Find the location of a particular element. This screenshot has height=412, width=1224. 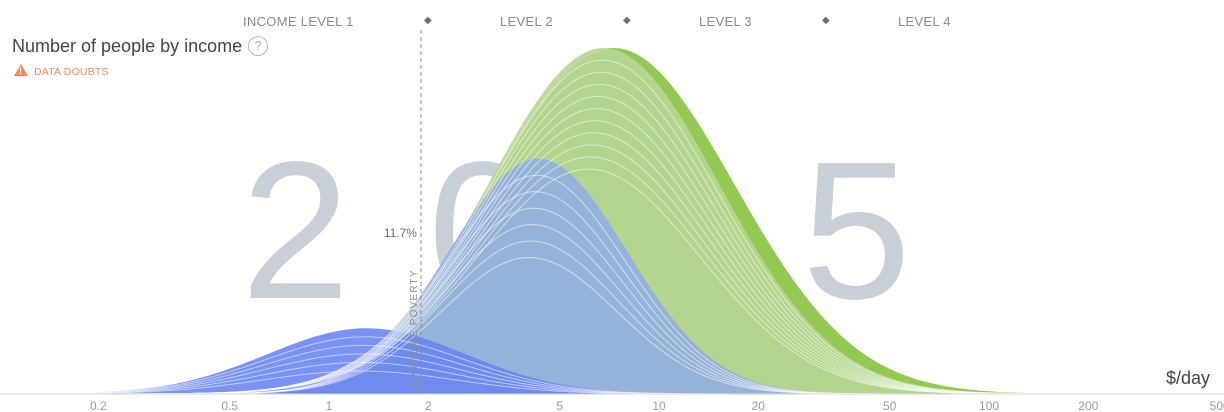

x-tick-label: 2 is located at coordinates (428, 405).